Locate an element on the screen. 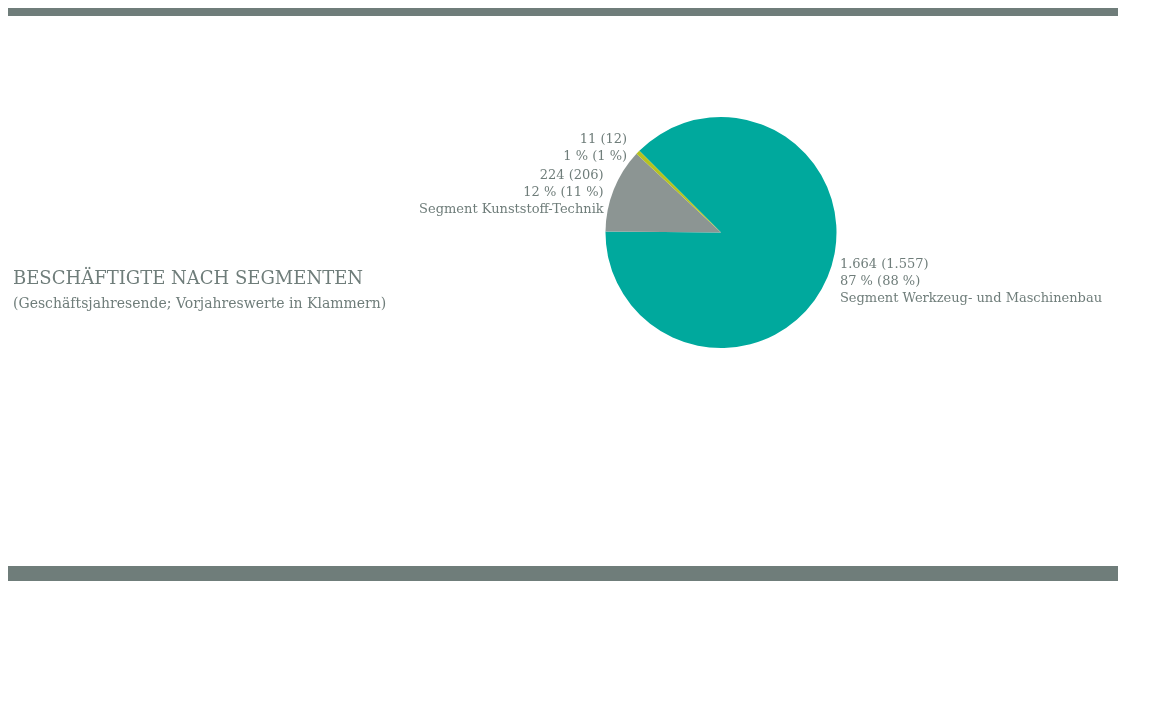  text: BESCHÄFTIGTE NACH SEGMENTEN is located at coordinates (188, 276).